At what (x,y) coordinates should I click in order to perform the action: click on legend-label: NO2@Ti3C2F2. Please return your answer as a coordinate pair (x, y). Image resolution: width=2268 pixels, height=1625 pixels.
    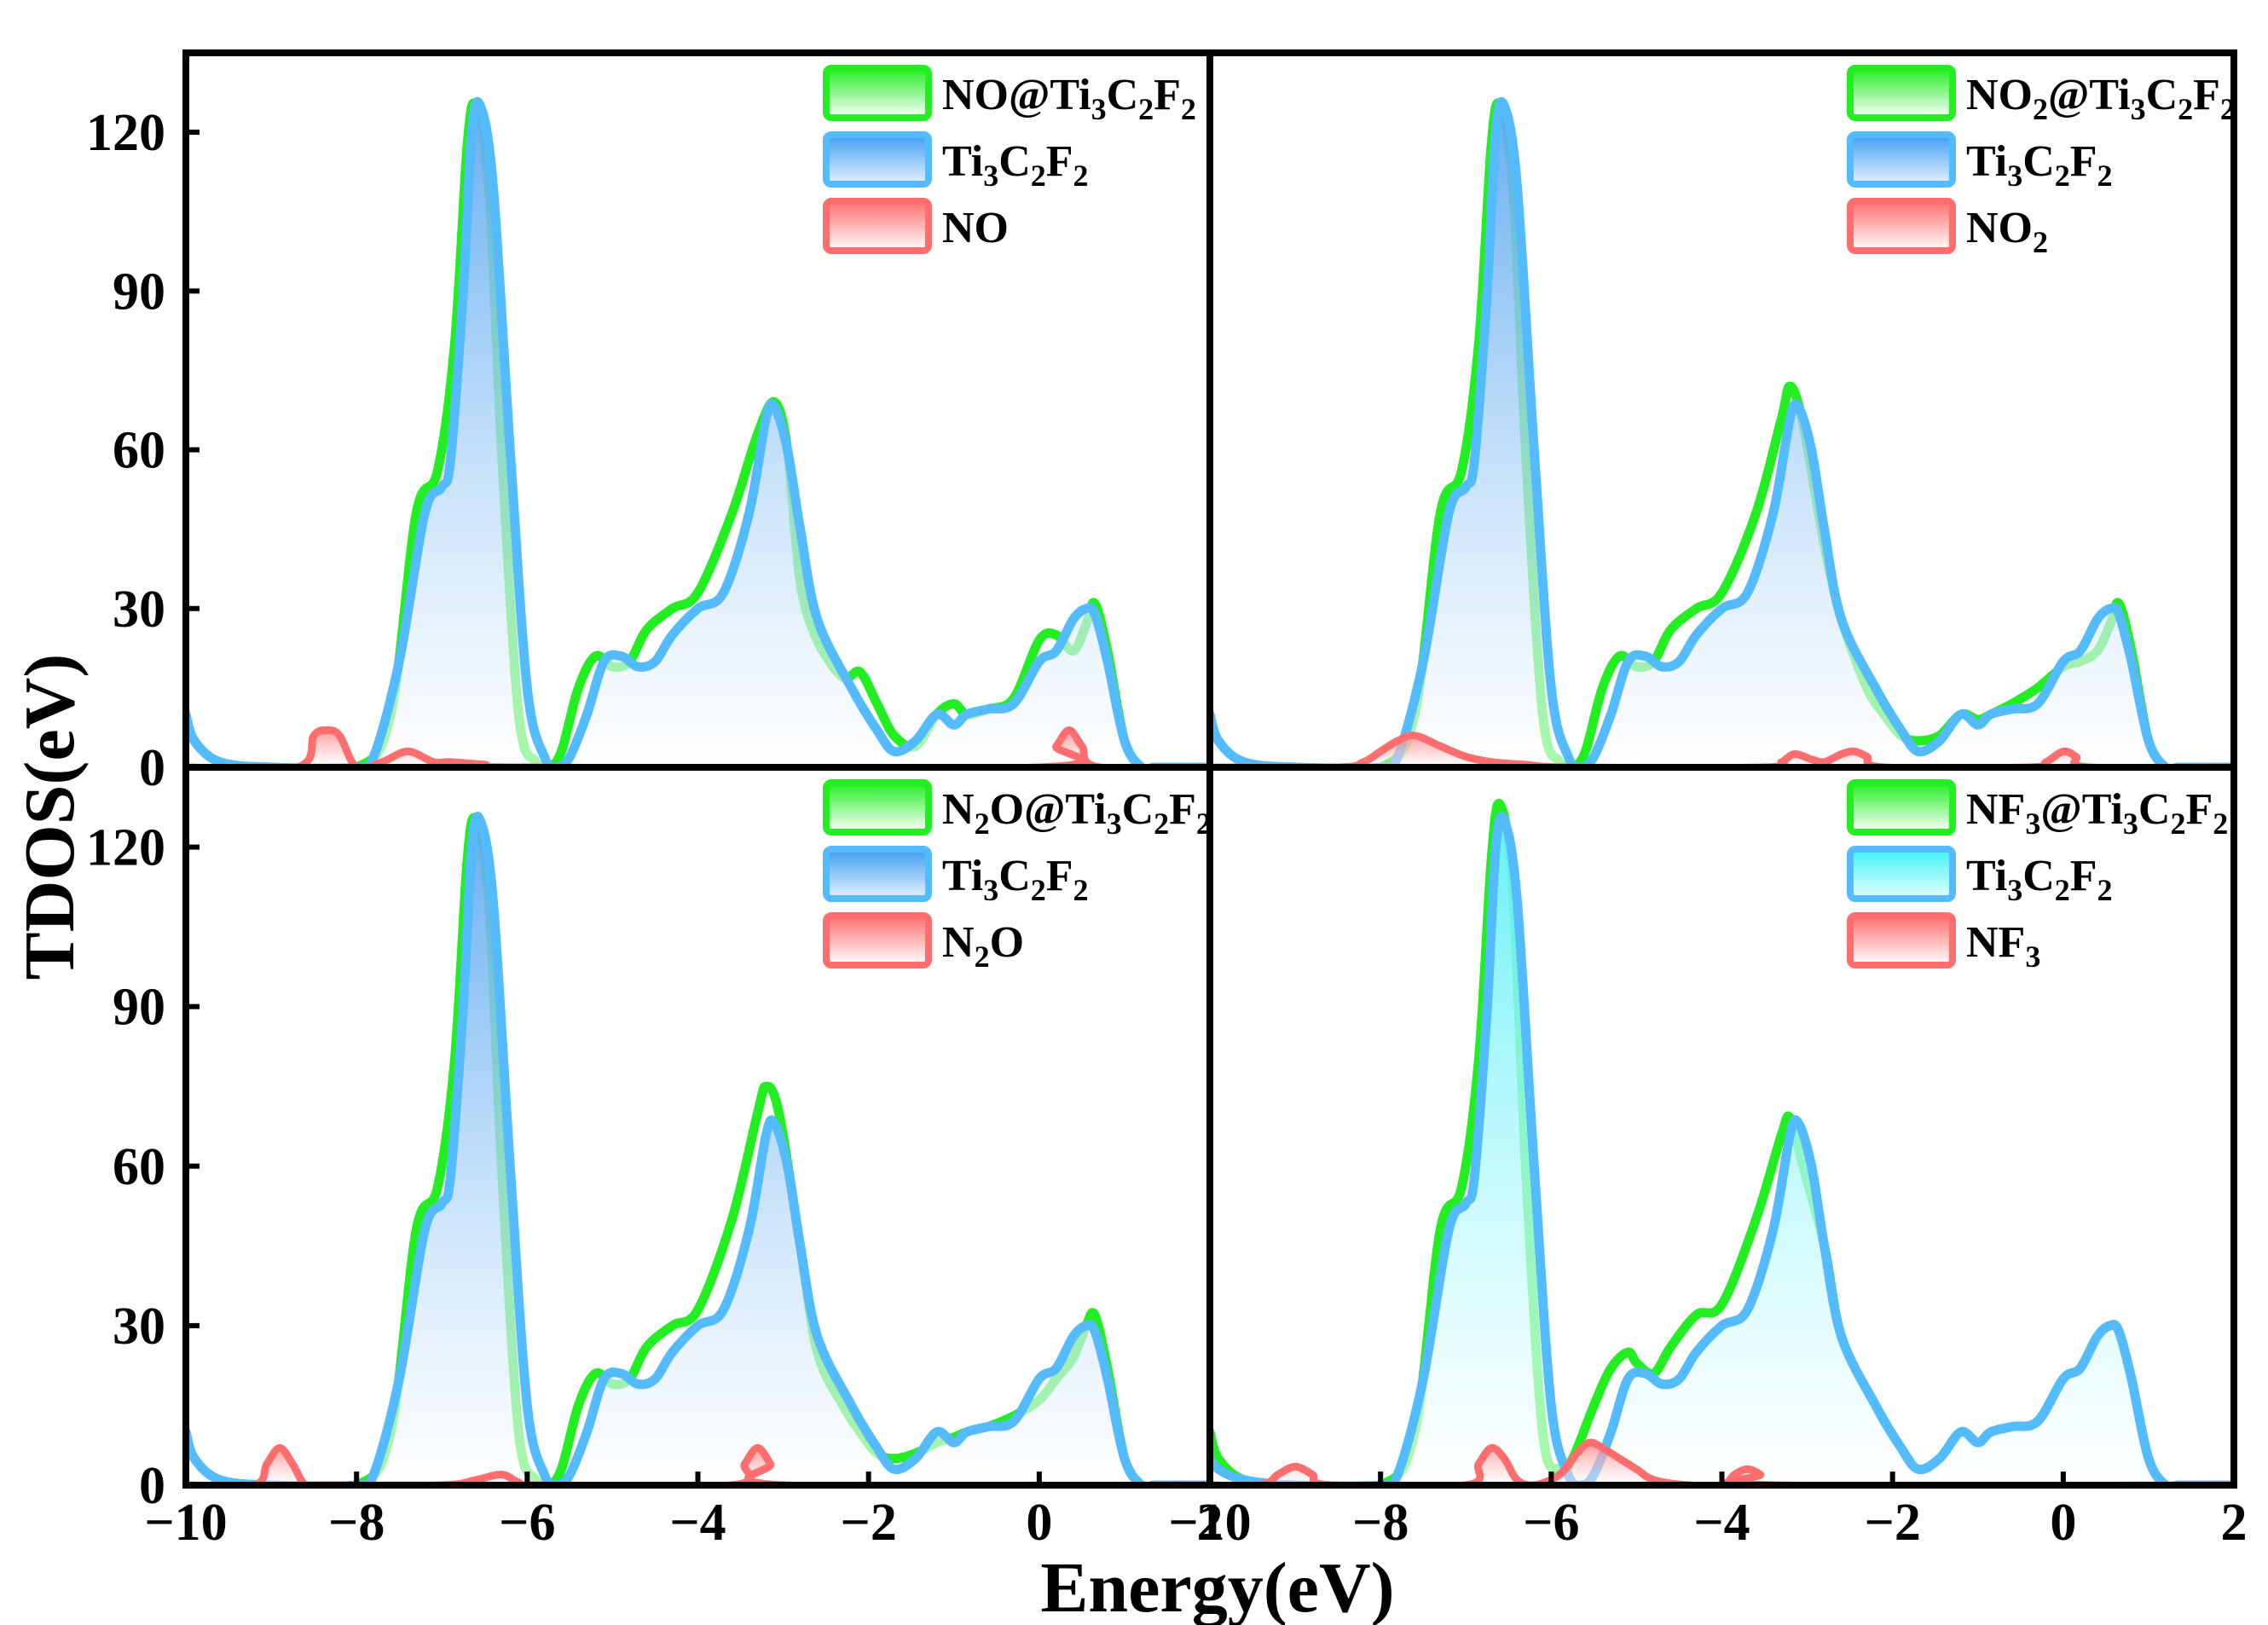
    Looking at the image, I should click on (2101, 98).